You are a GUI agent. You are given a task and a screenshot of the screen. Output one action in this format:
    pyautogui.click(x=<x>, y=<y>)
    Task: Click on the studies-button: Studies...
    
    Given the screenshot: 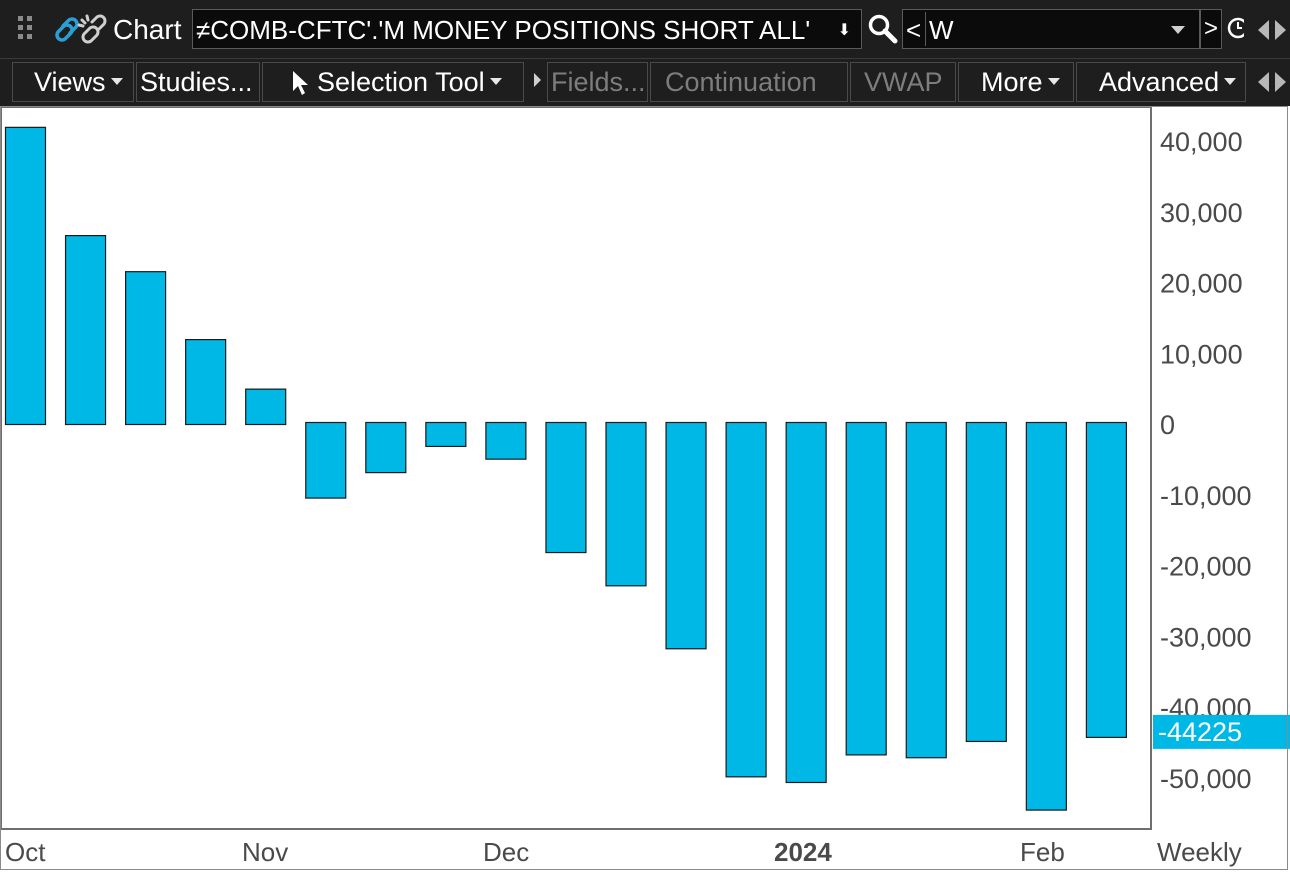 What is the action you would take?
    pyautogui.click(x=198, y=82)
    